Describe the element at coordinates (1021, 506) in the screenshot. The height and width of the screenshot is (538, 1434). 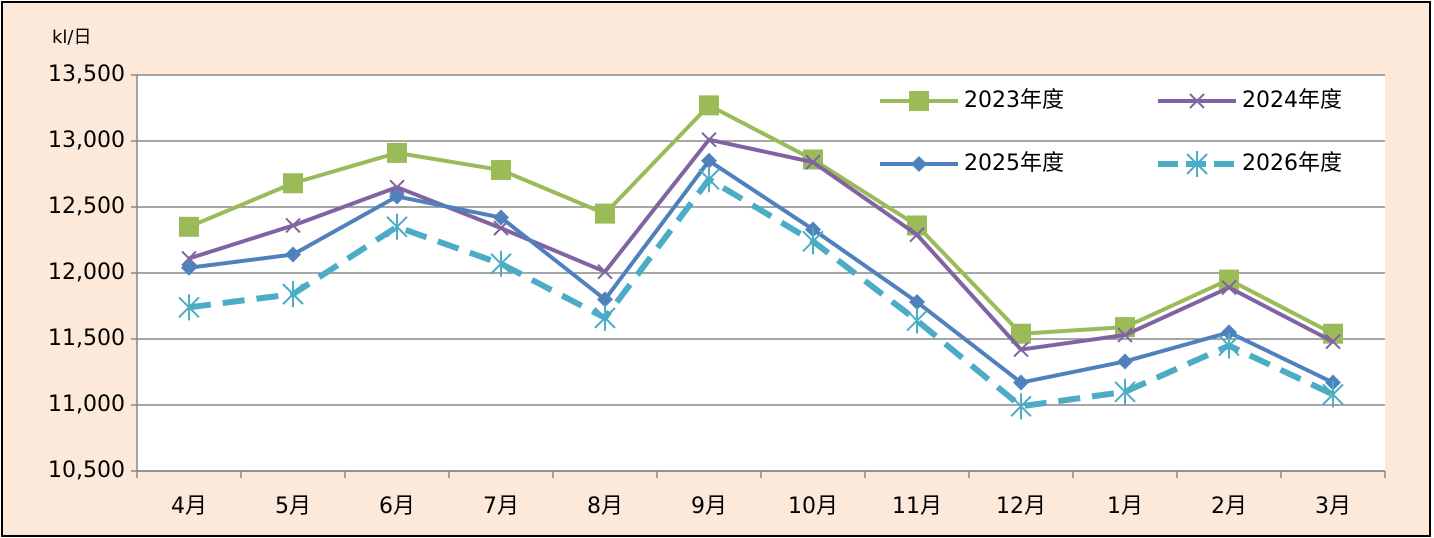
I see `x-tick-label: 12月` at that location.